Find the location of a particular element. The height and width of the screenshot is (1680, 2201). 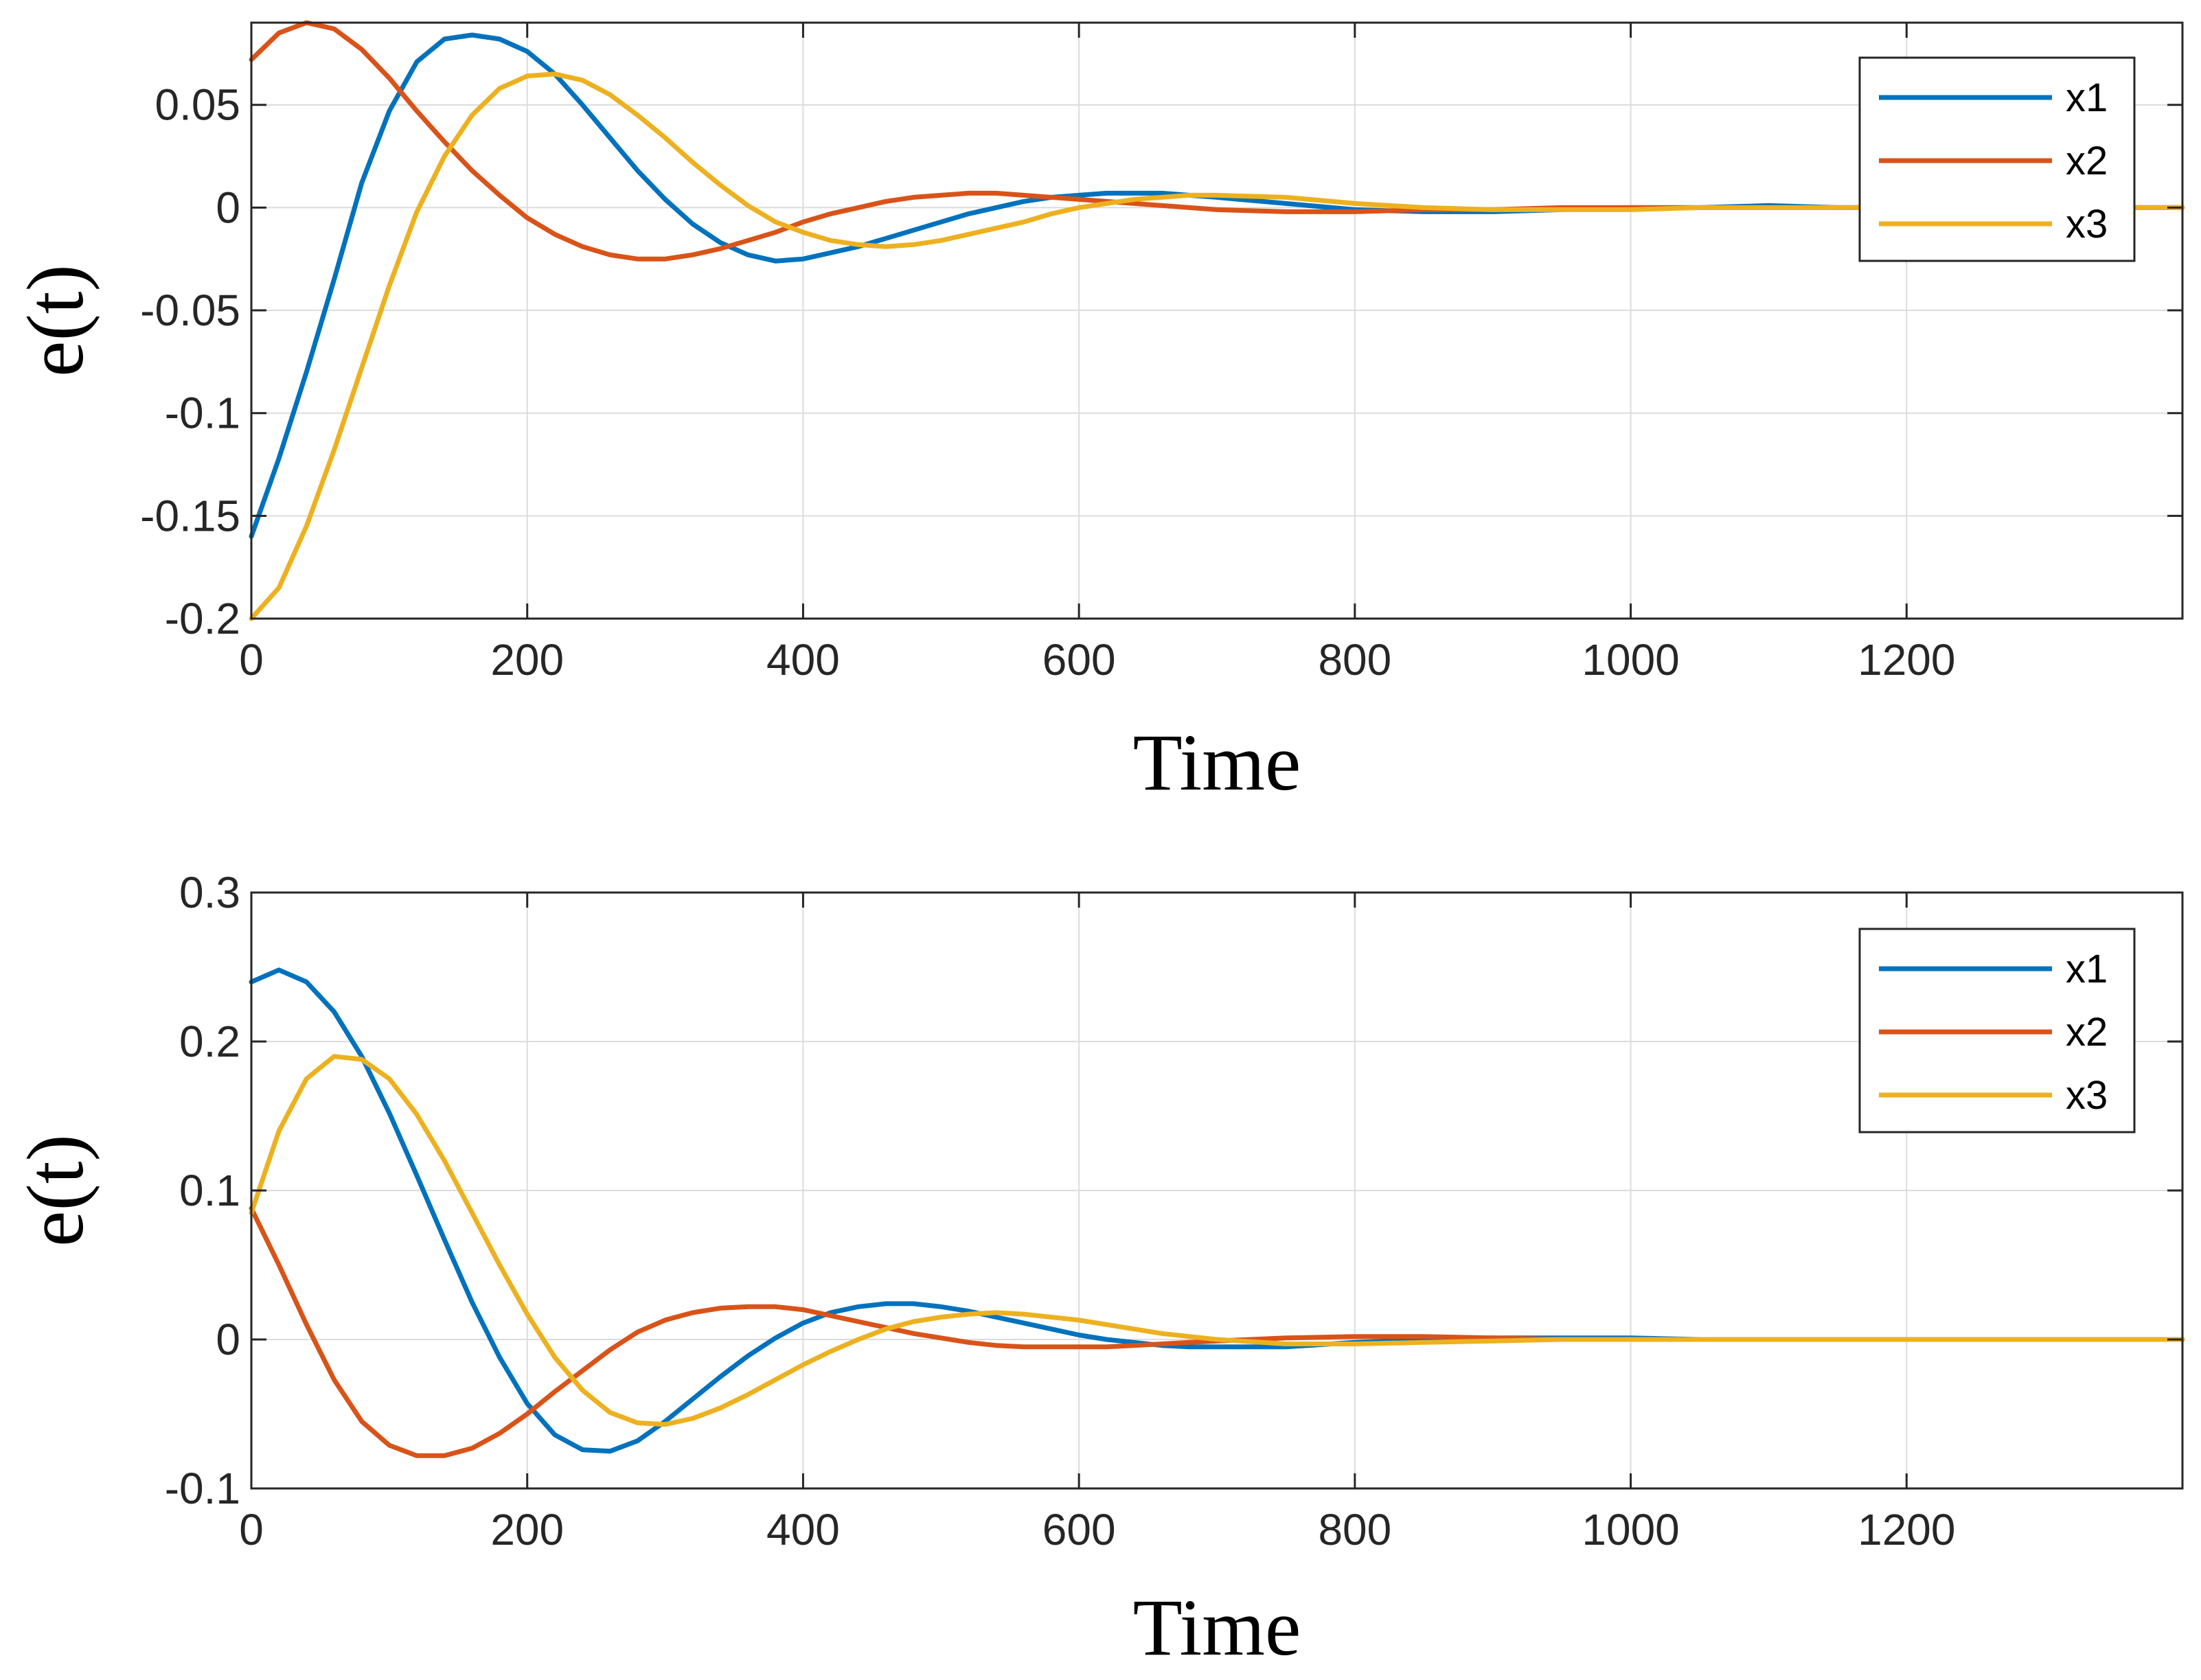

y-tick-label: -0.2 is located at coordinates (202, 618).